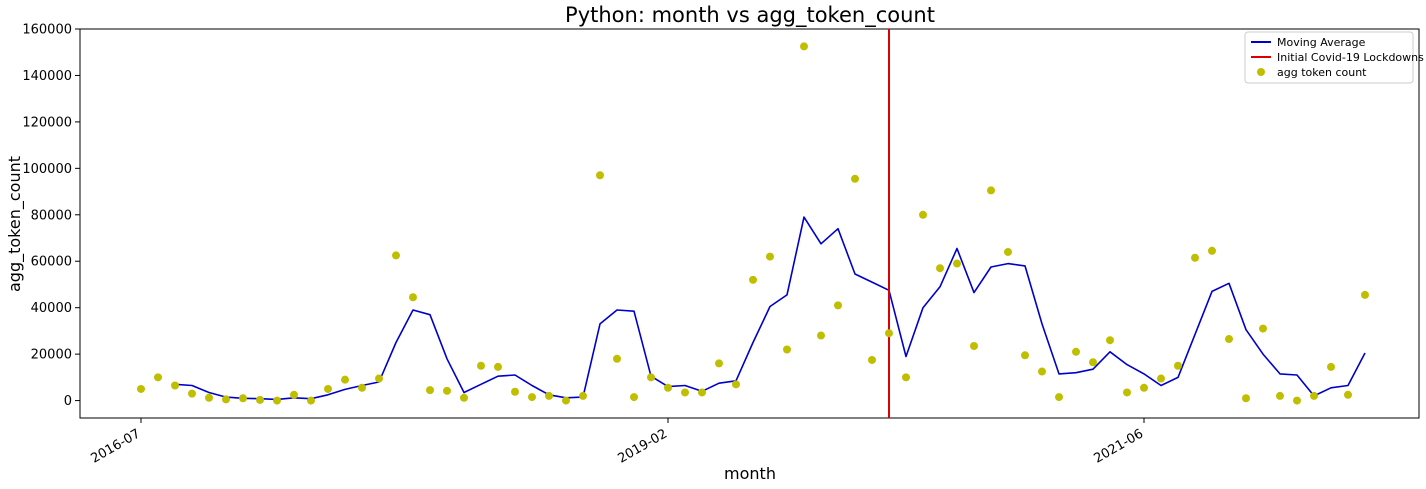  Describe the element at coordinates (51, 308) in the screenshot. I see `y-tick-label: 40000` at that location.